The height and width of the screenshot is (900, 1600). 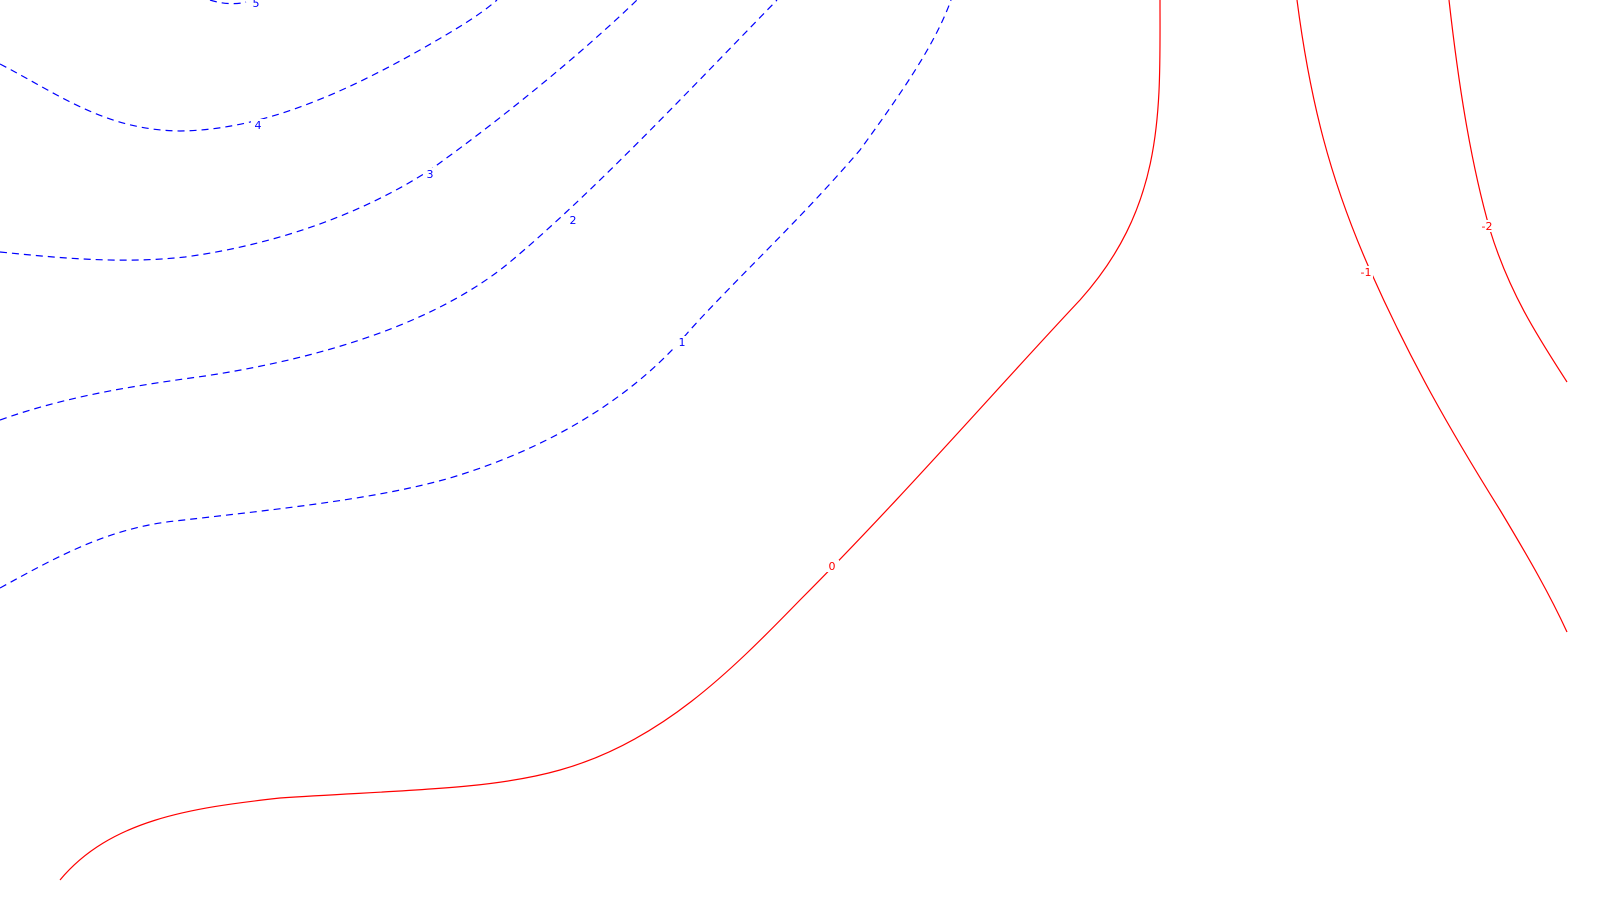 I want to click on contour-label-neg2: -2, so click(x=1487, y=226).